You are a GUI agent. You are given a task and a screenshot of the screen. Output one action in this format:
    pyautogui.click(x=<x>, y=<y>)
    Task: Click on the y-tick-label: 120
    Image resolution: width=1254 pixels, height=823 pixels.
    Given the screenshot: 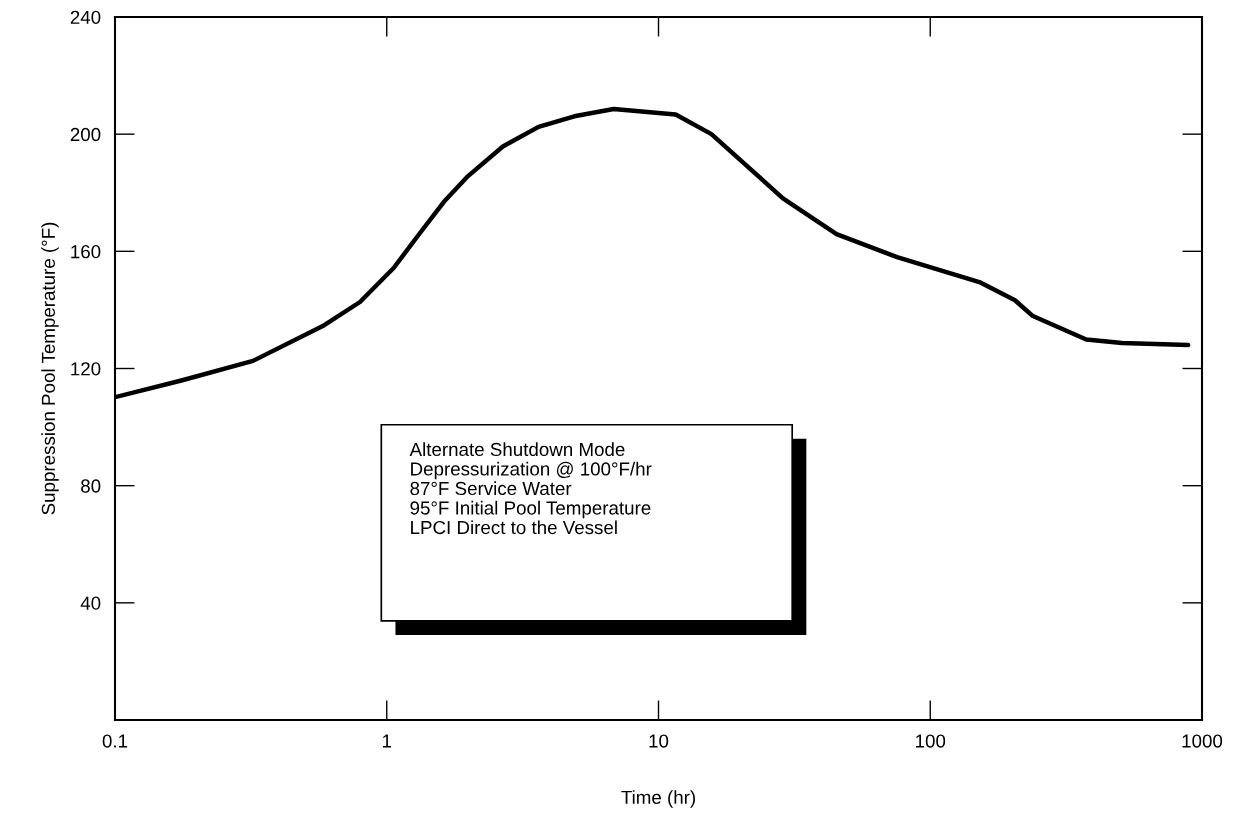 What is the action you would take?
    pyautogui.click(x=86, y=369)
    